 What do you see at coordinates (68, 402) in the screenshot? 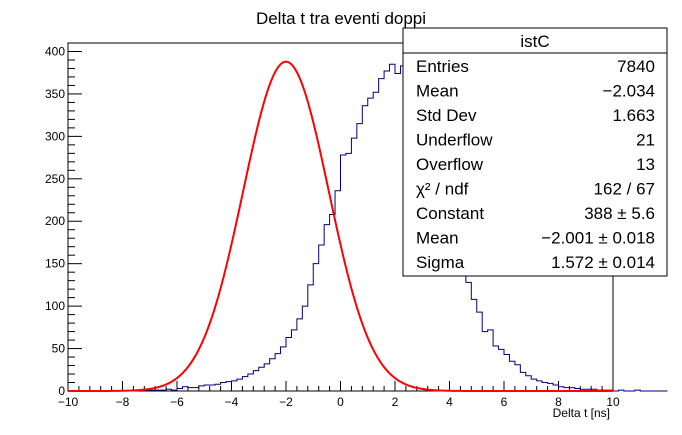
I see `x-tick-label: −10` at bounding box center [68, 402].